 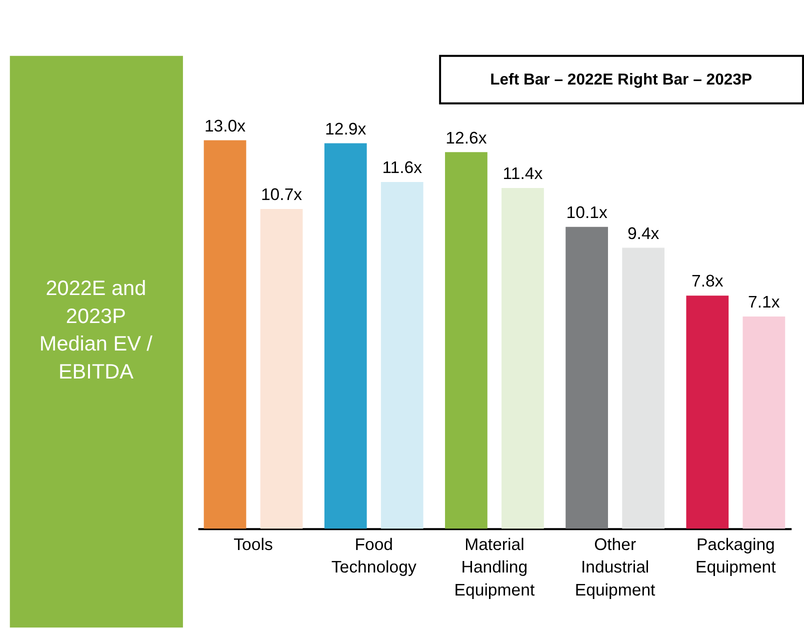 I want to click on text: 2022E and 2023P Median EV / EBITDA, so click(x=96, y=330).